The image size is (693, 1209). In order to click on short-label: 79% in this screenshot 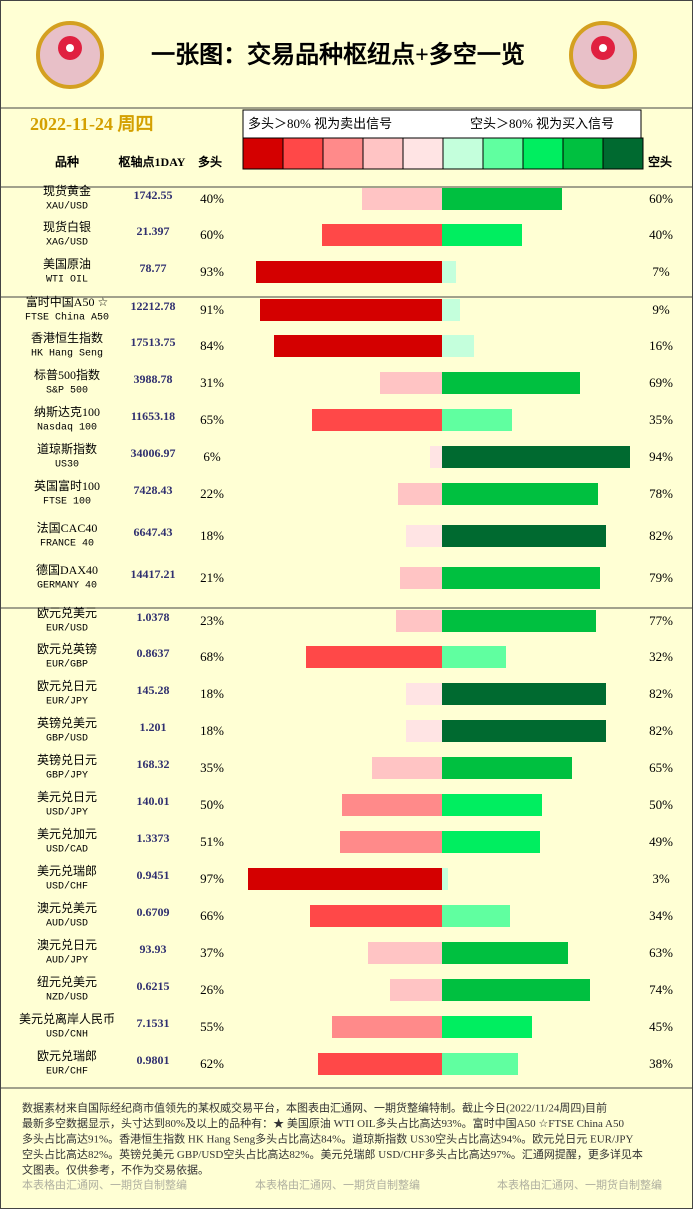, I will do `click(661, 577)`.